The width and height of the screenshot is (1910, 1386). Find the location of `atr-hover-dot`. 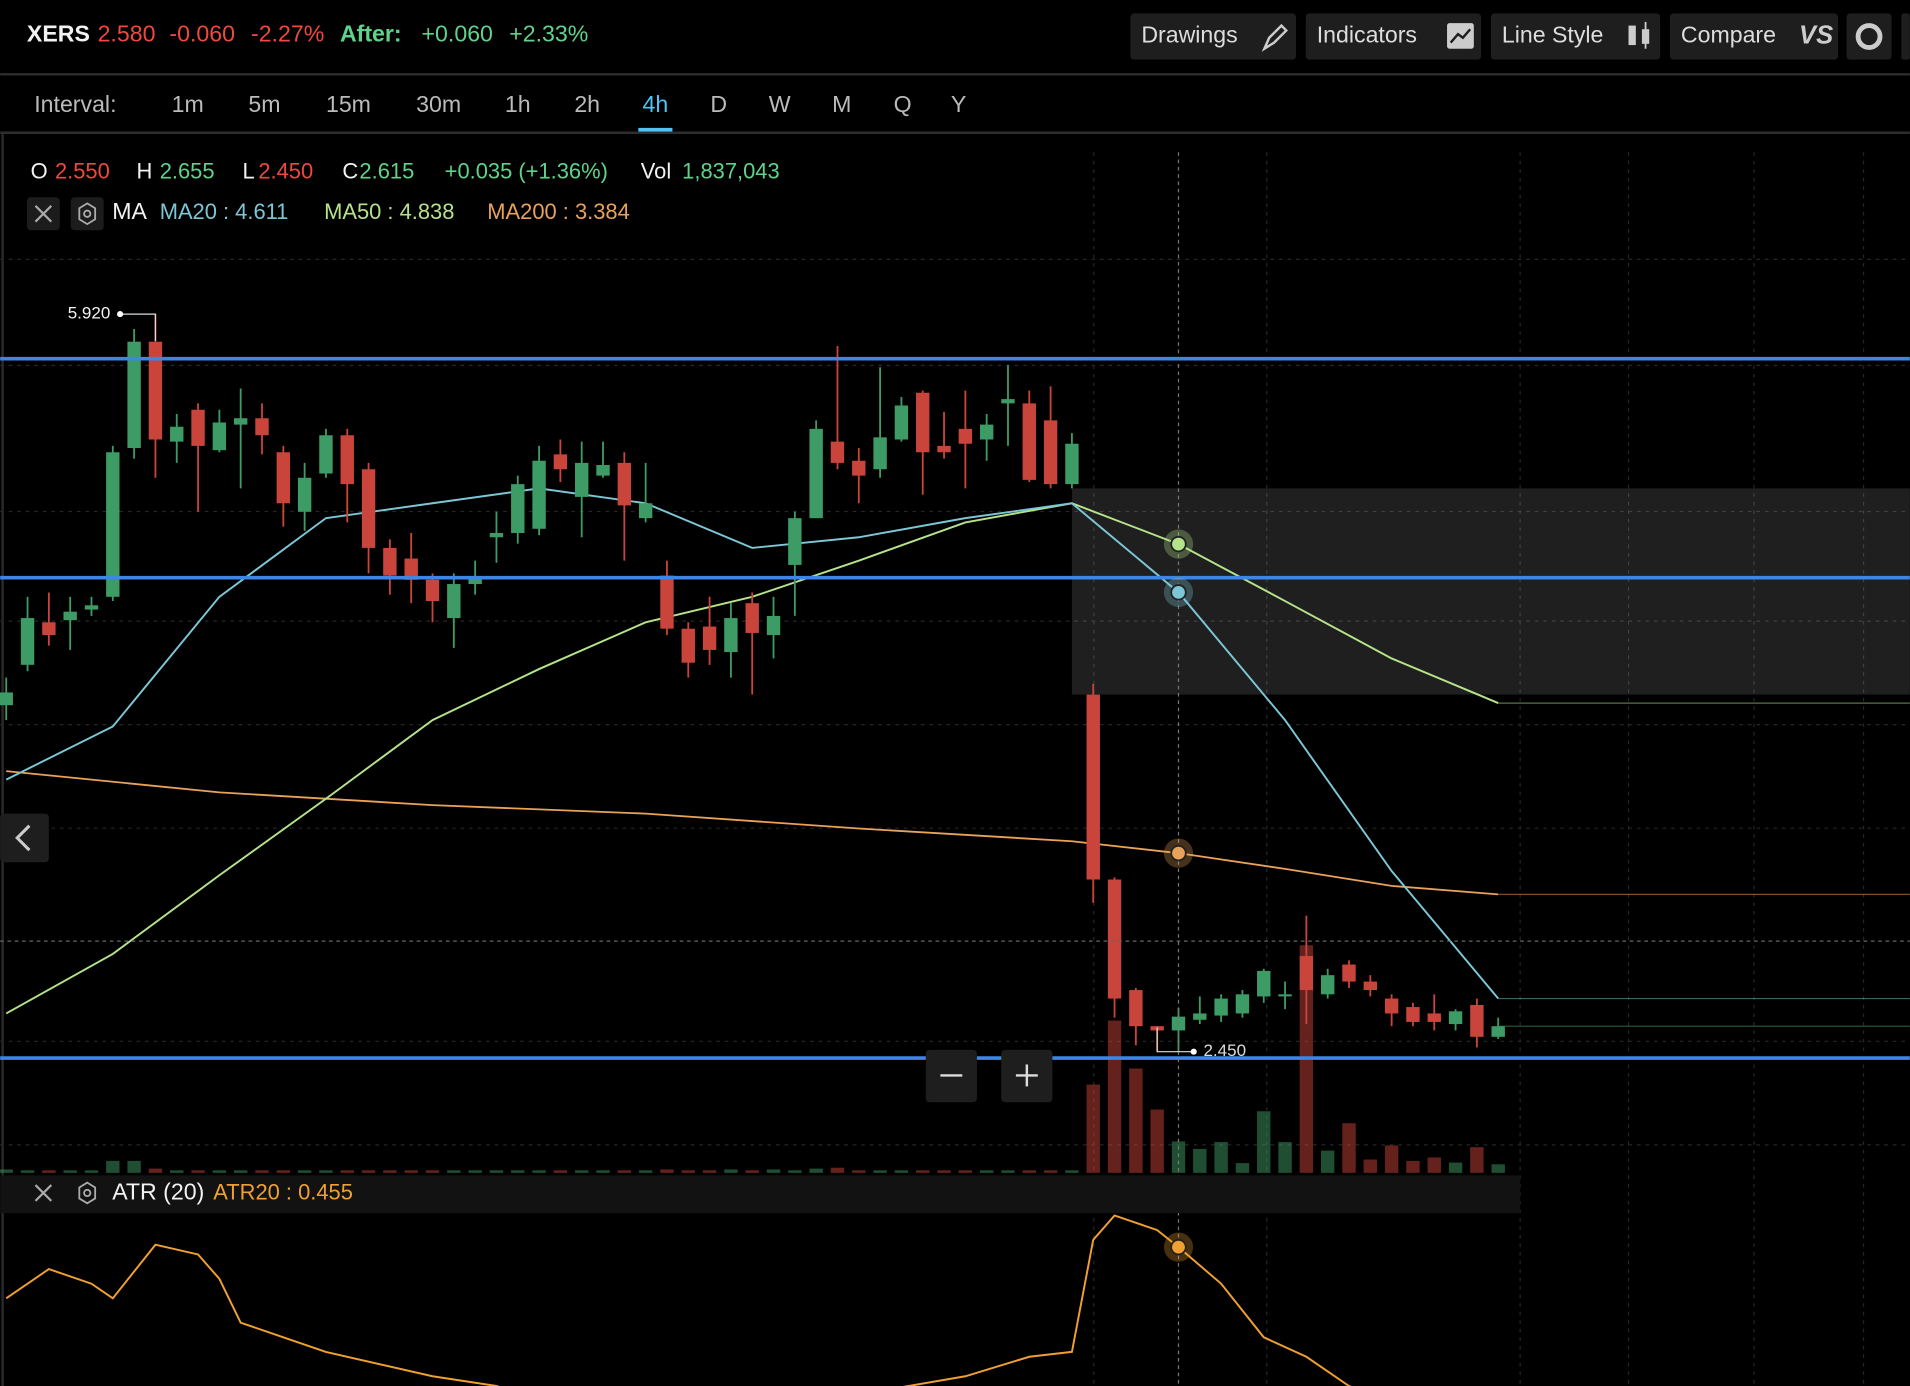

atr-hover-dot is located at coordinates (1178, 1247).